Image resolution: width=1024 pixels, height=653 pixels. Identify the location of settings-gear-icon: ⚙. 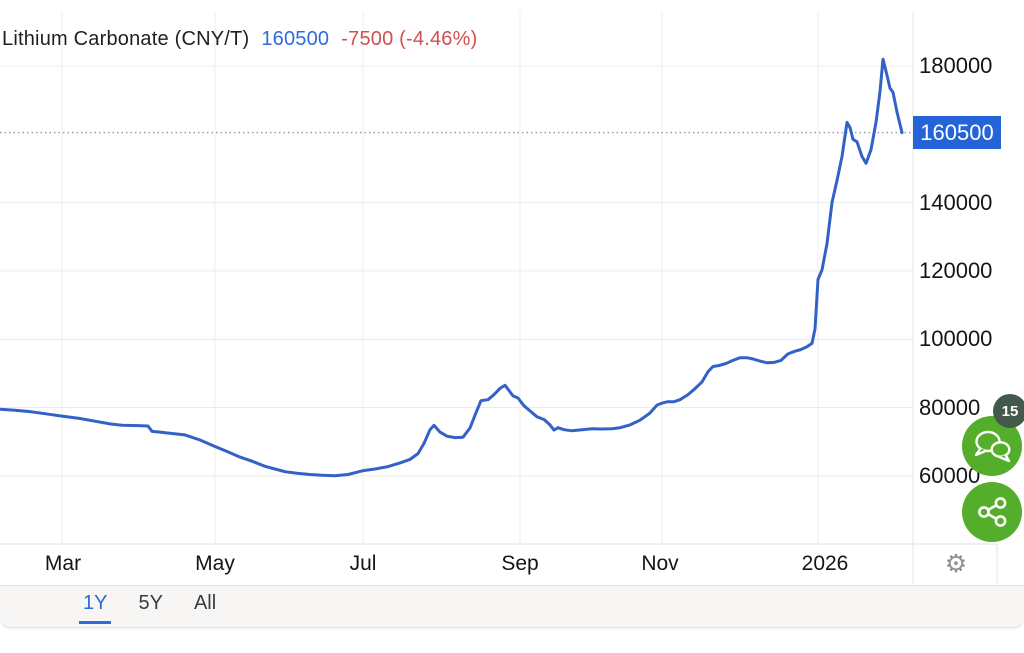
(956, 564).